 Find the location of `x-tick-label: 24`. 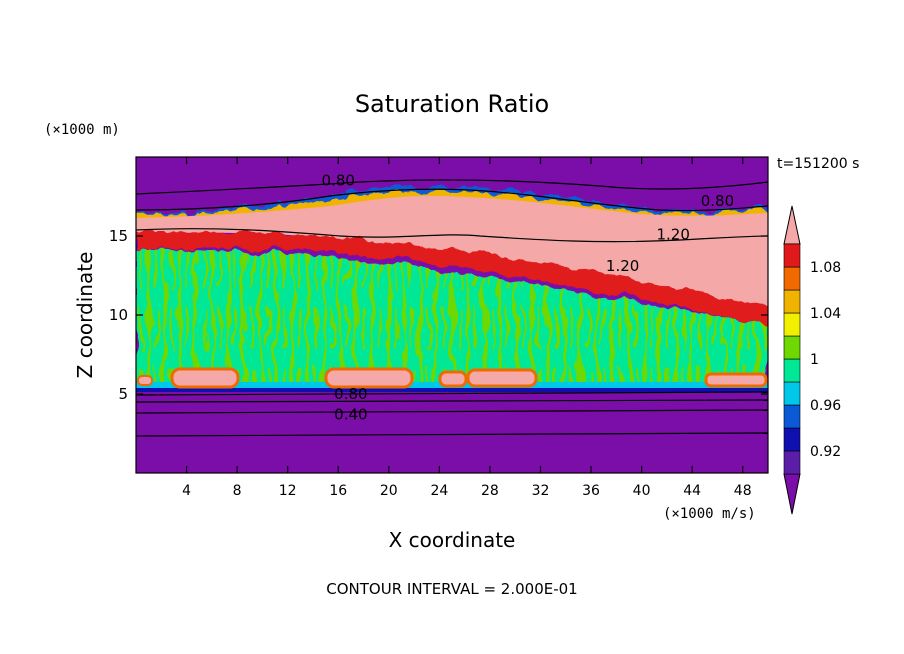

x-tick-label: 24 is located at coordinates (439, 491).